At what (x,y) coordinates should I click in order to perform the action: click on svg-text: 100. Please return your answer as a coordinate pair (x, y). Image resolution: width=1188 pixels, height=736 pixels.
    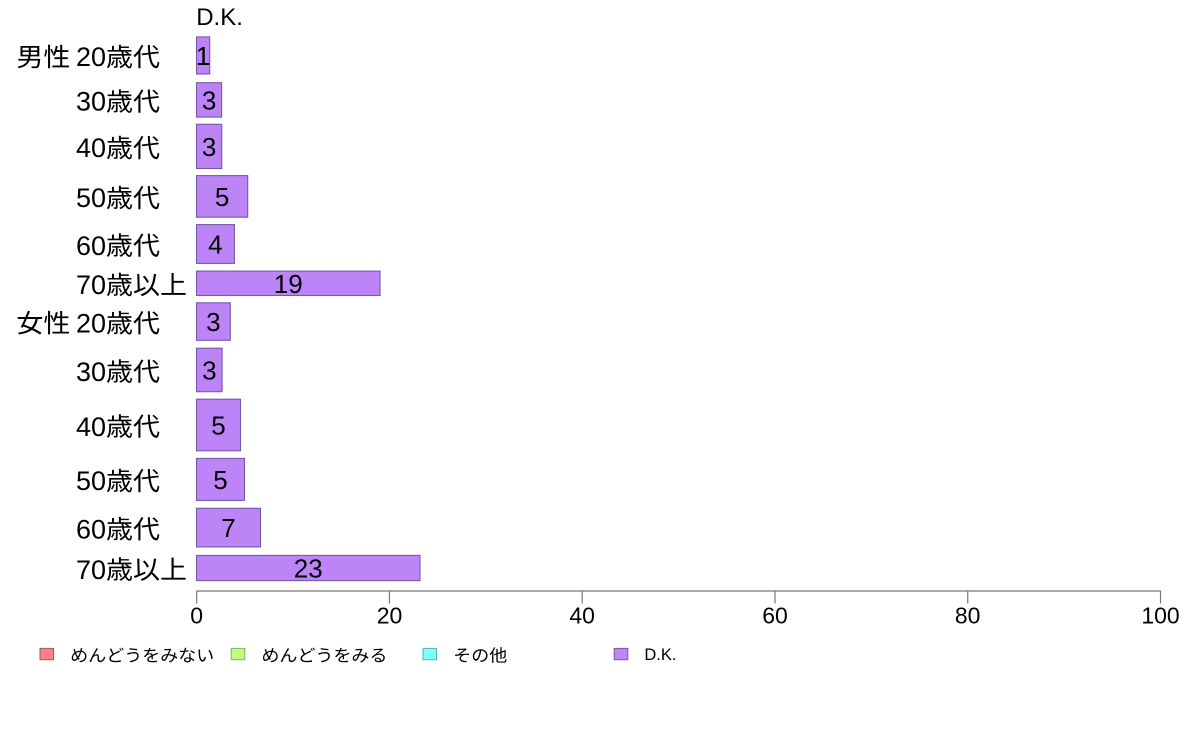
    Looking at the image, I should click on (1160, 616).